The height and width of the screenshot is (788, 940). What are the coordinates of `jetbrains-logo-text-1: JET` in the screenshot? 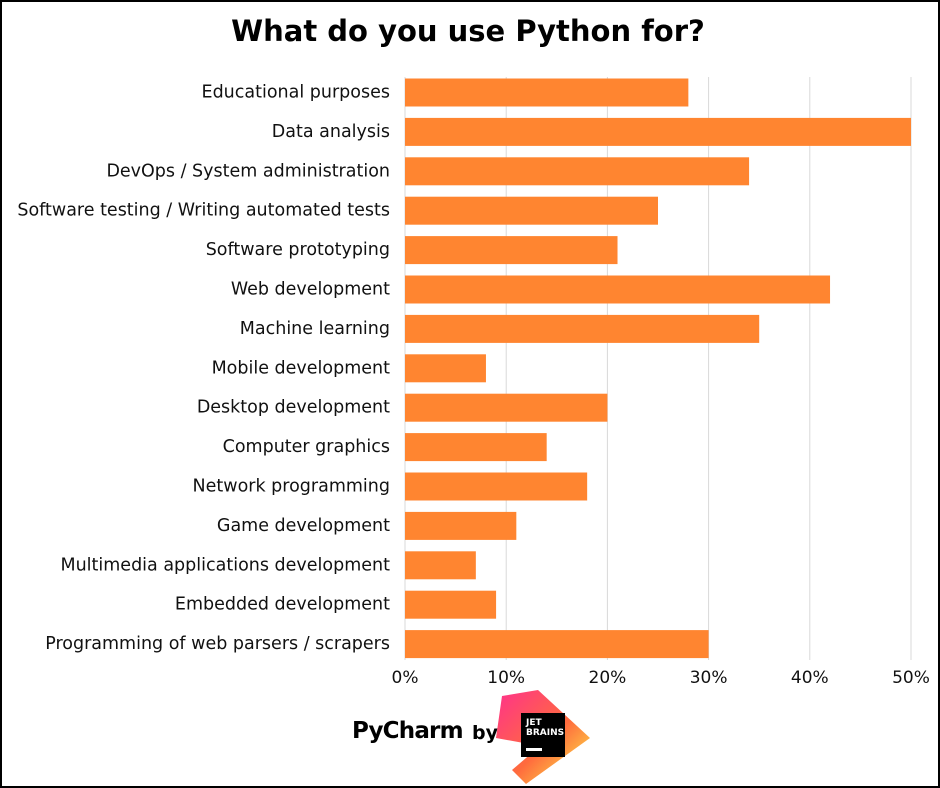 It's located at (533, 723).